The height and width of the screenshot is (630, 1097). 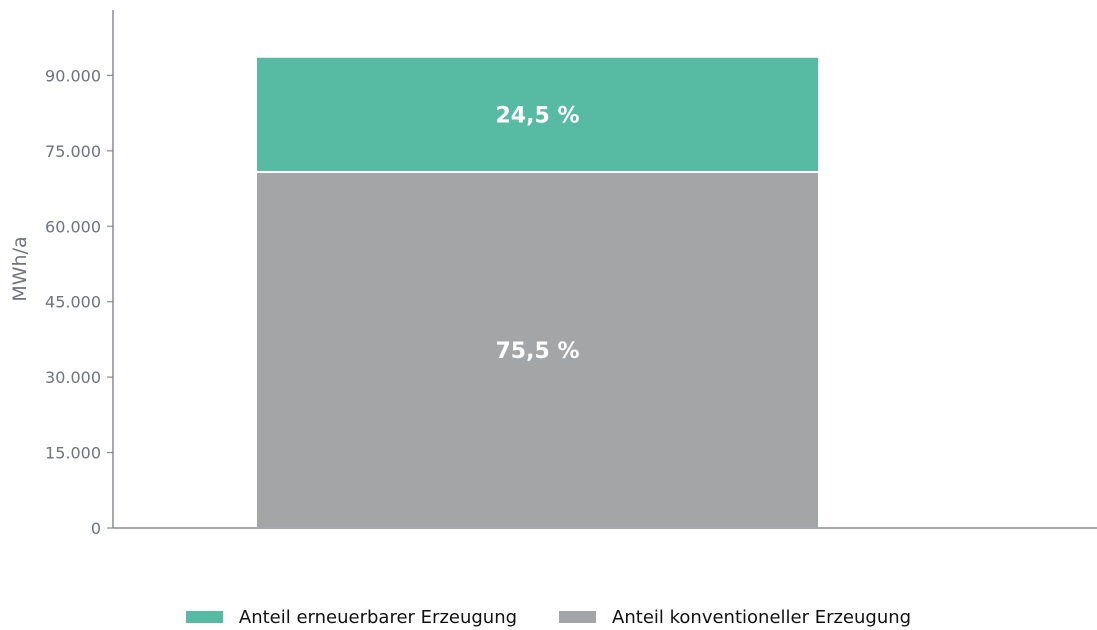 I want to click on y-tick-label: 30.000, so click(x=73, y=377).